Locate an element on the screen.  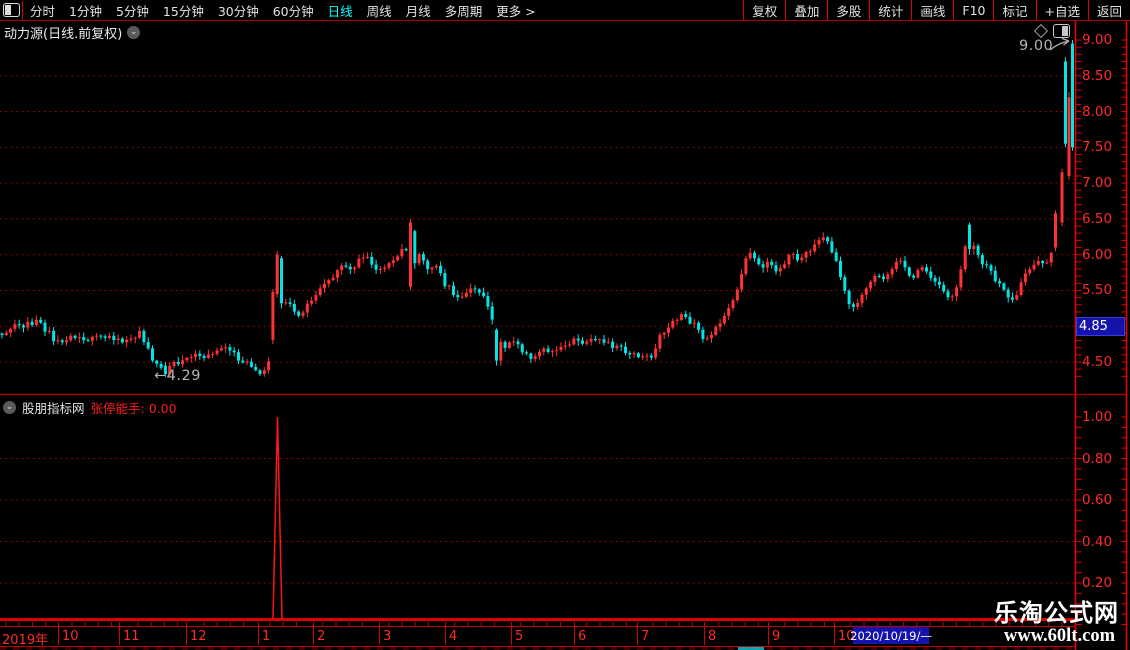
indicator-axis-label: 0.20 is located at coordinates (1097, 583).